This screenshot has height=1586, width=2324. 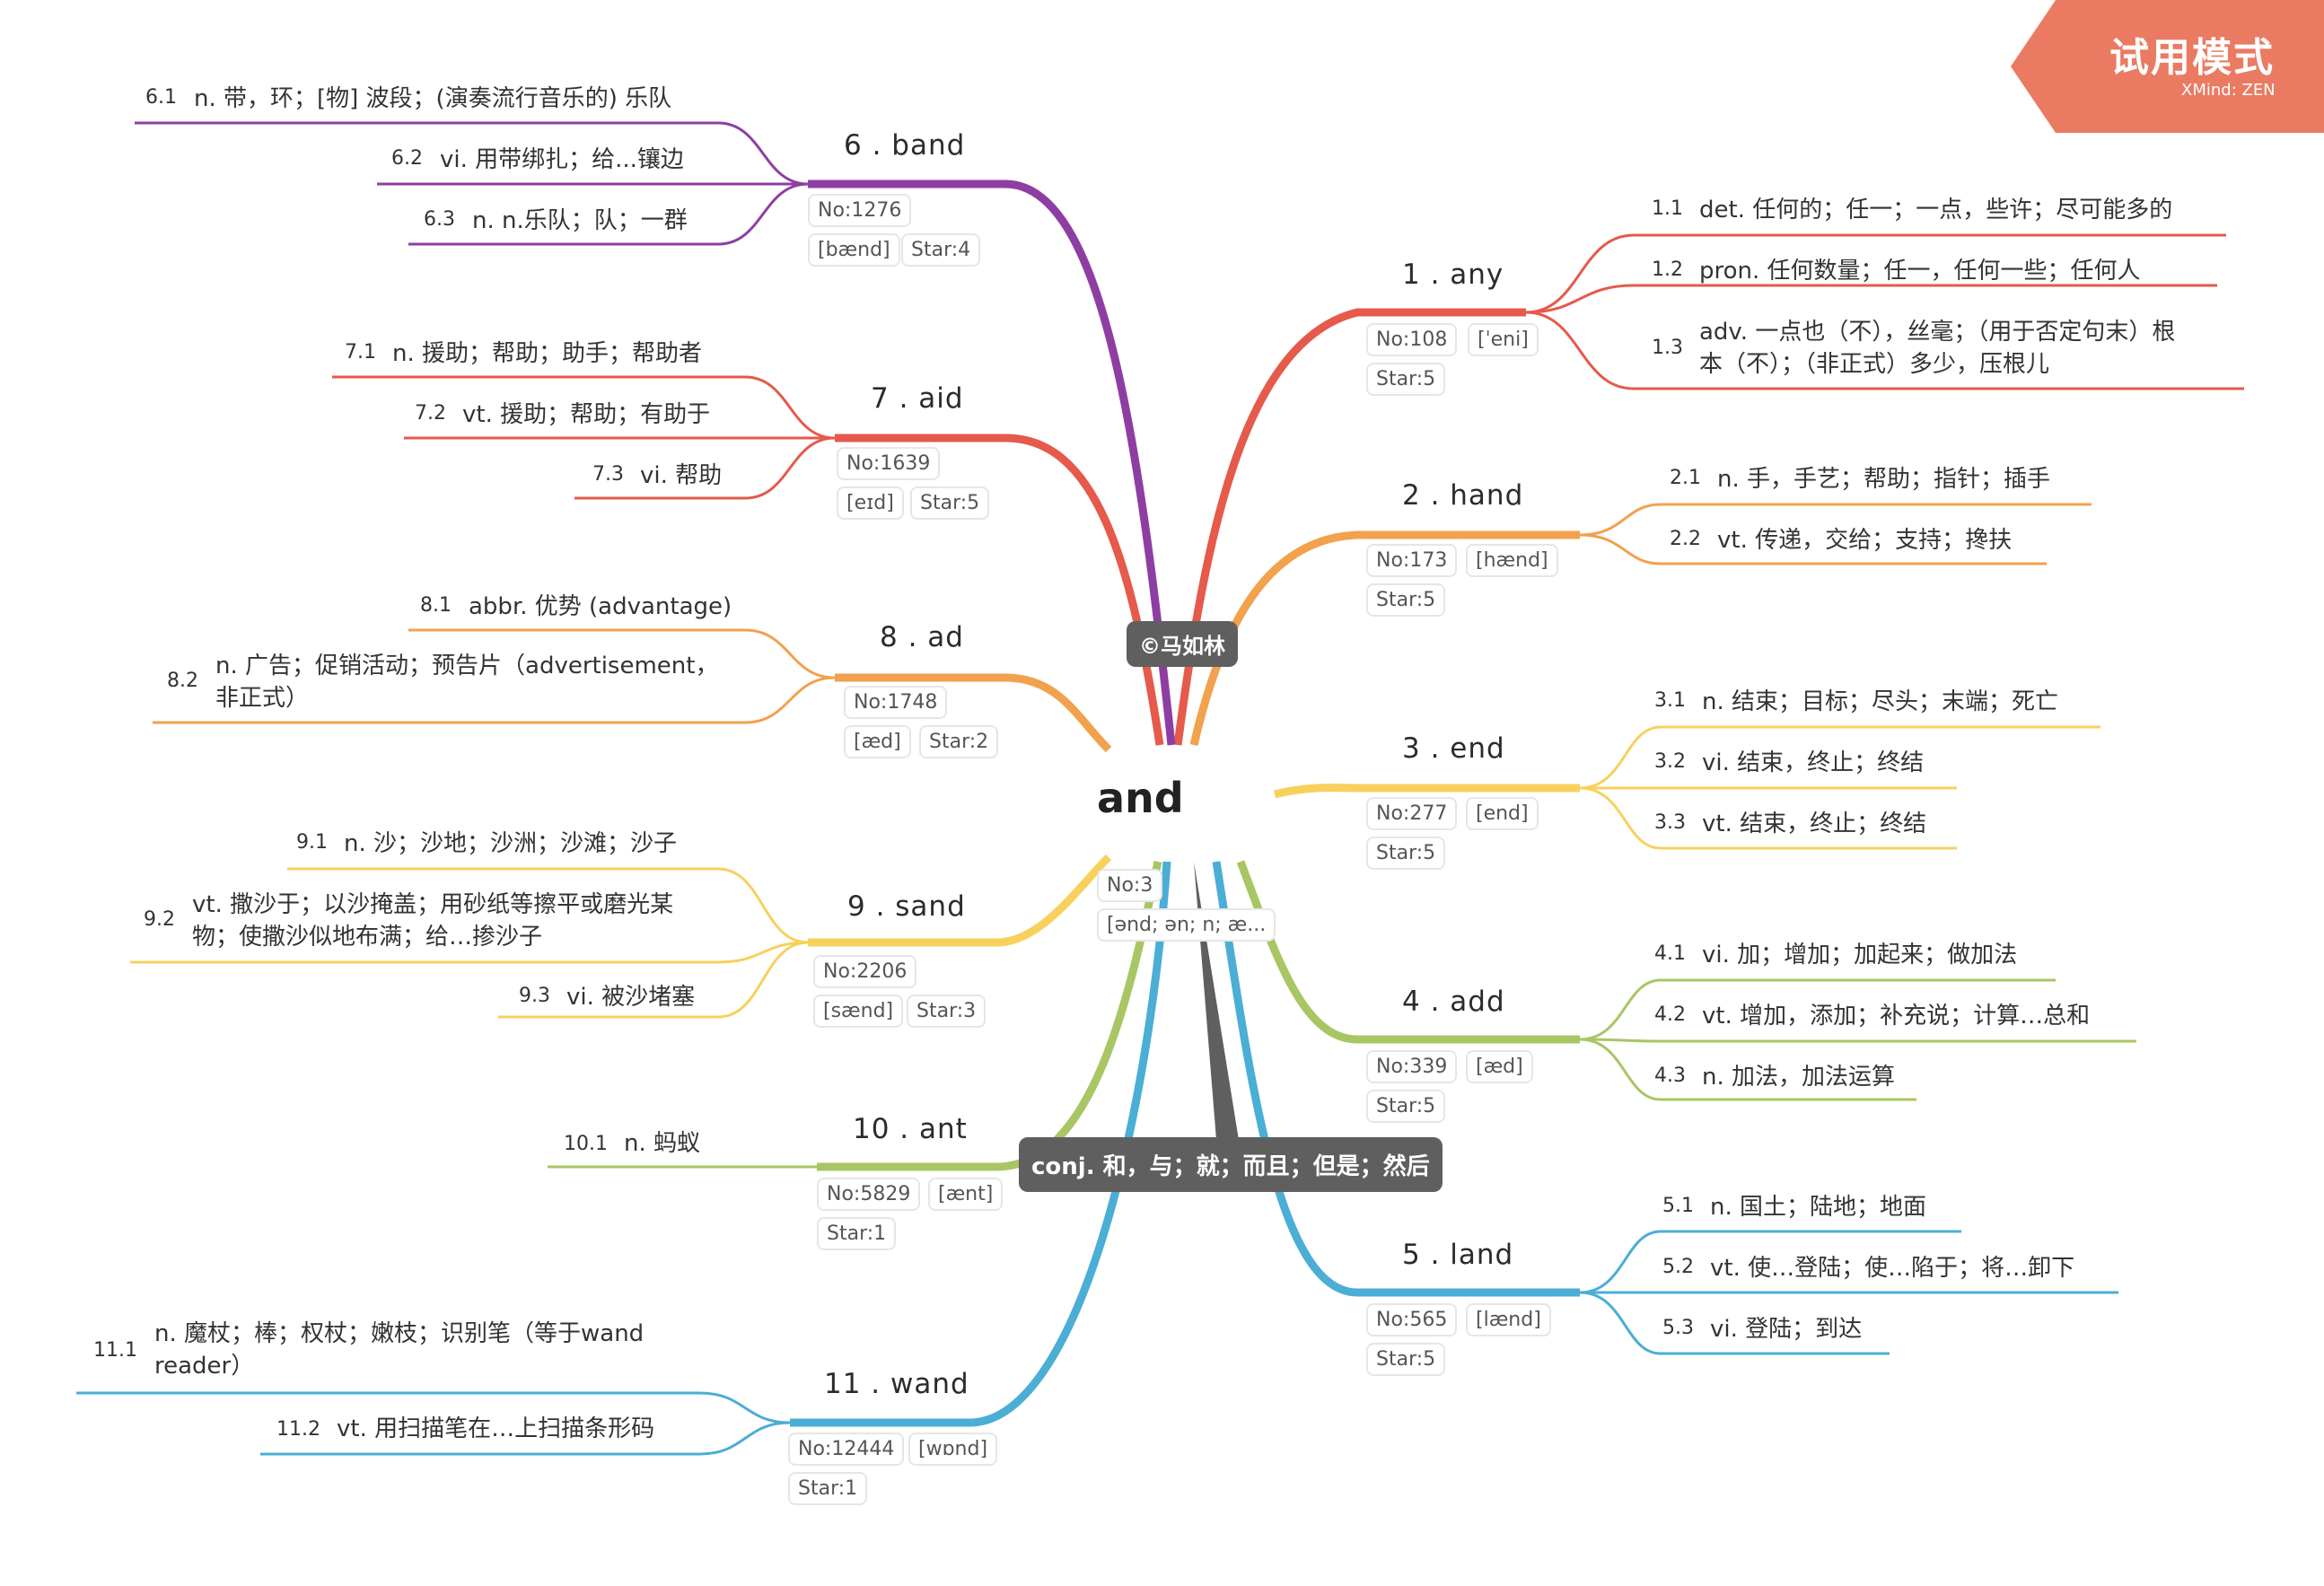 I want to click on trunk-band, so click(x=992, y=463).